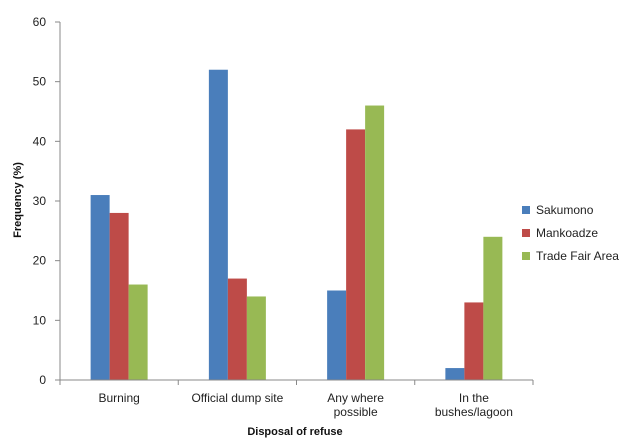  Describe the element at coordinates (294, 432) in the screenshot. I see `x-axis-title: Disposal of refuse` at that location.